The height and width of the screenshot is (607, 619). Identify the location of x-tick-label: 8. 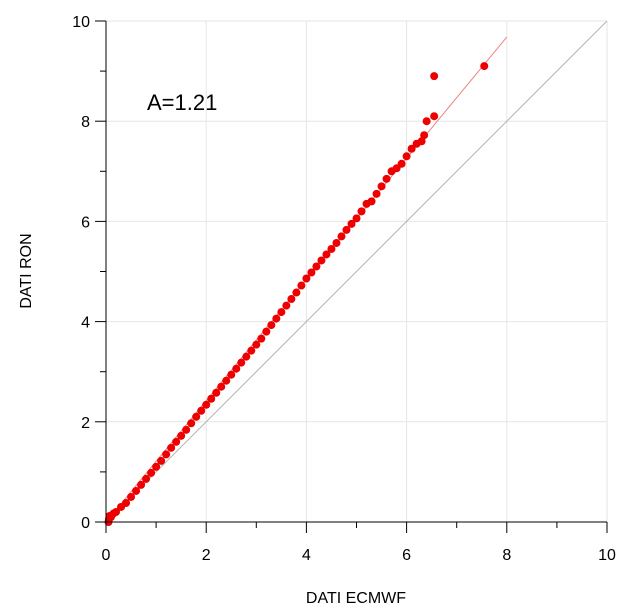
(506, 555).